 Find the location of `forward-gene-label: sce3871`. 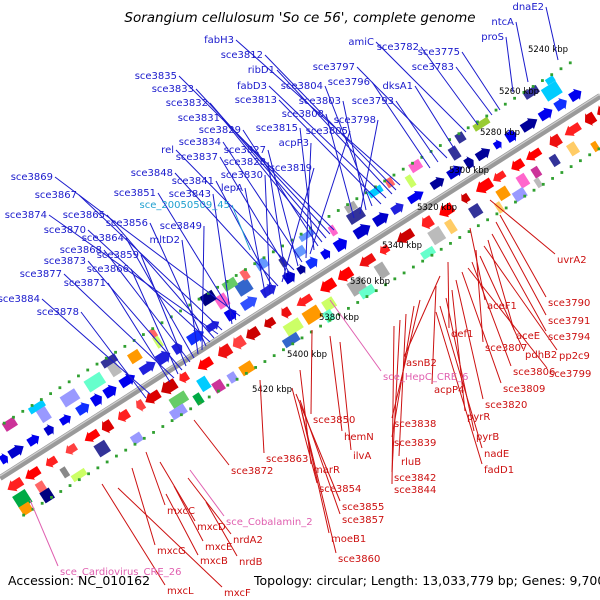

forward-gene-label: sce3871 is located at coordinates (85, 283).